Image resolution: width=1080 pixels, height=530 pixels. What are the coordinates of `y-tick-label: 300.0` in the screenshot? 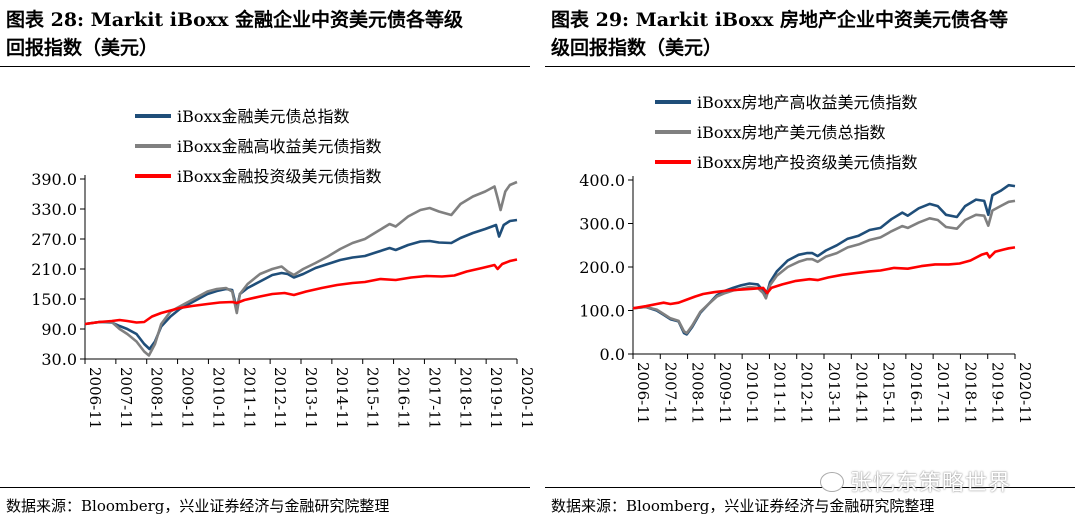 It's located at (602, 224).